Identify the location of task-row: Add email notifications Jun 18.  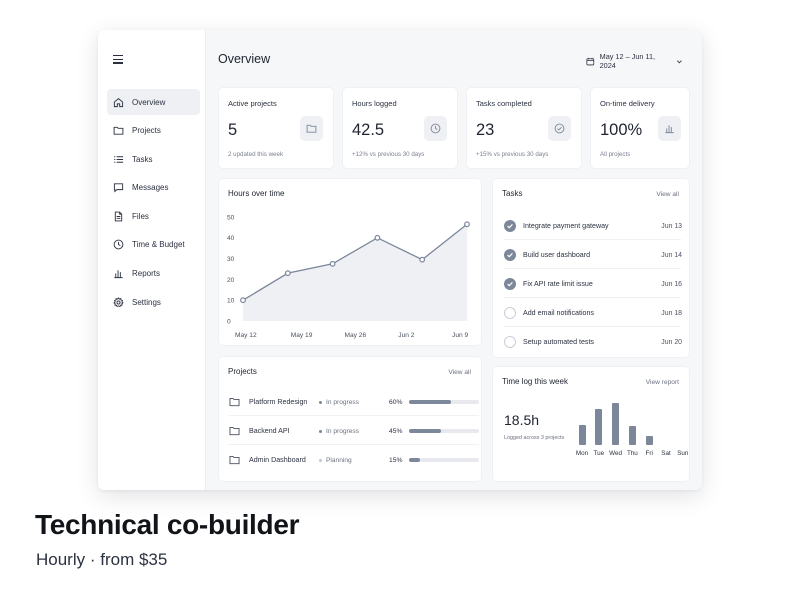
(593, 313).